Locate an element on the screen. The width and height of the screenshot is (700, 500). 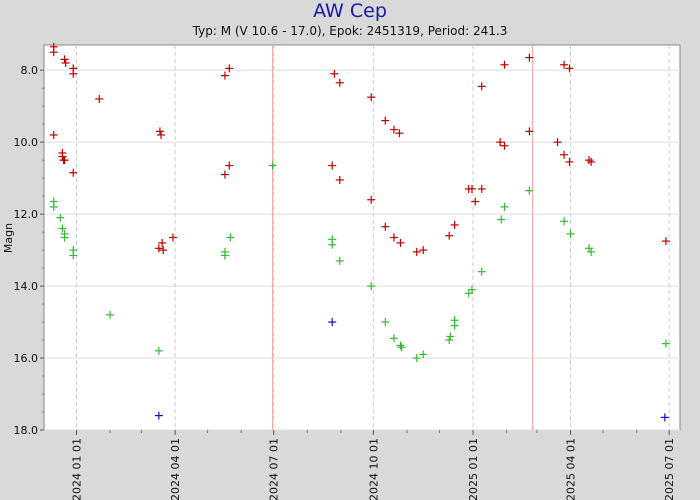
y-tick-label: 14.0 is located at coordinates (26, 286).